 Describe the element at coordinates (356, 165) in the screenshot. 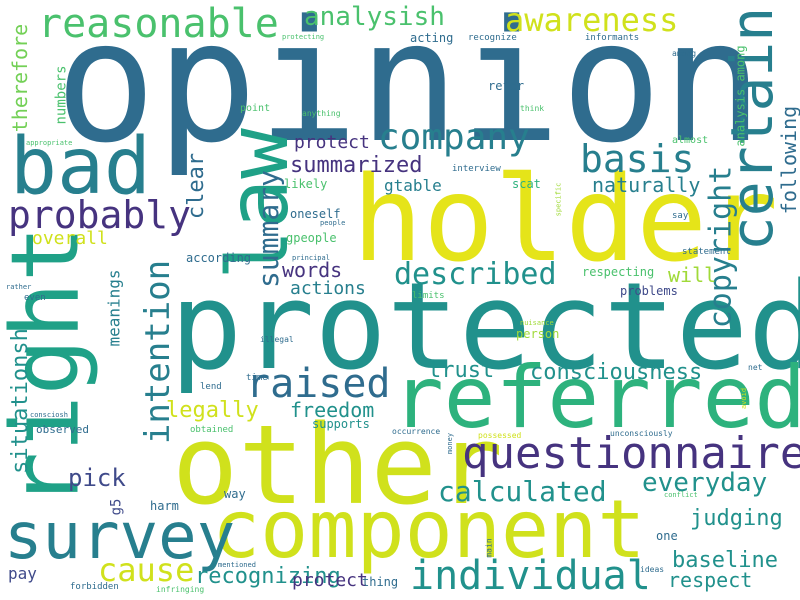

I see `word-summarized: summarized` at that location.